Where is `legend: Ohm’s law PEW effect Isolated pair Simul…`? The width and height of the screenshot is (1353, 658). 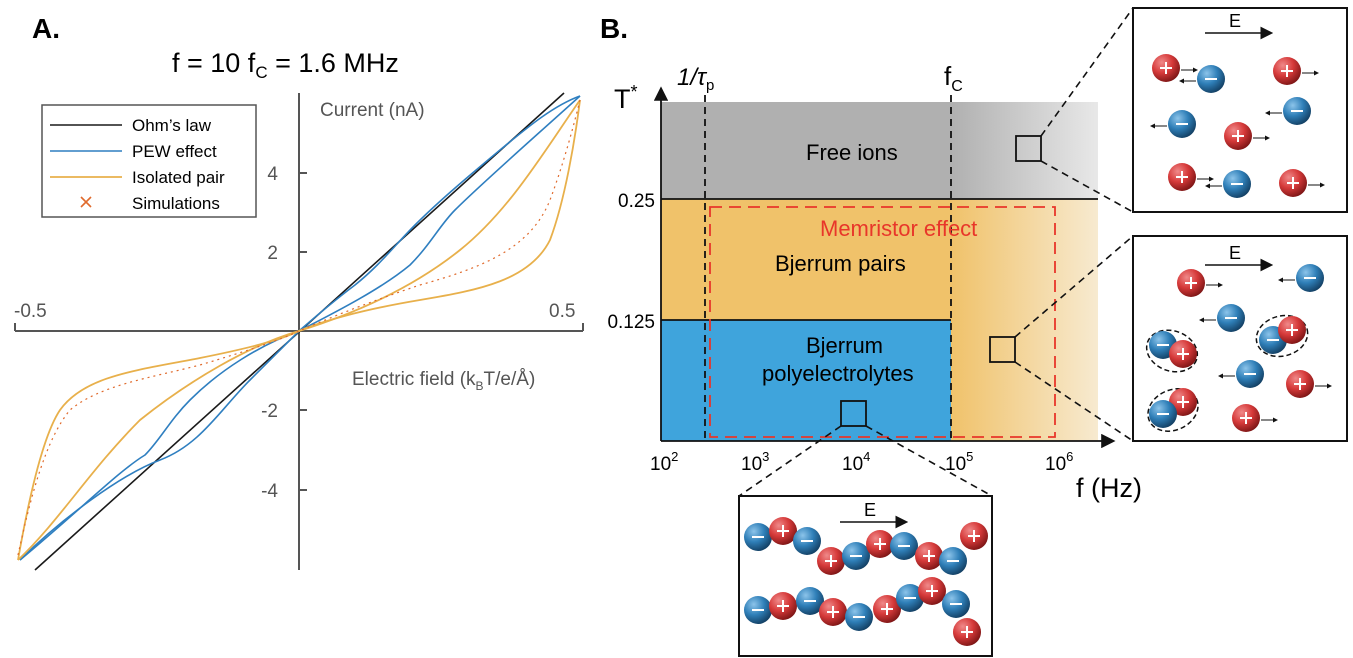
legend: Ohm’s law PEW effect Isolated pair Simul… is located at coordinates (149, 161).